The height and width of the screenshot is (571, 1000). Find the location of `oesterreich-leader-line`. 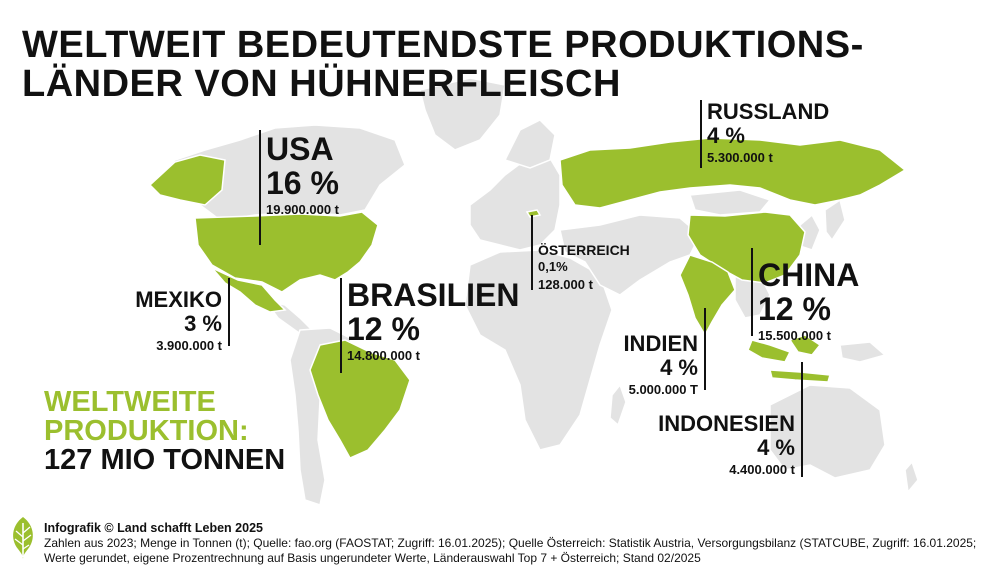

oesterreich-leader-line is located at coordinates (532, 252).